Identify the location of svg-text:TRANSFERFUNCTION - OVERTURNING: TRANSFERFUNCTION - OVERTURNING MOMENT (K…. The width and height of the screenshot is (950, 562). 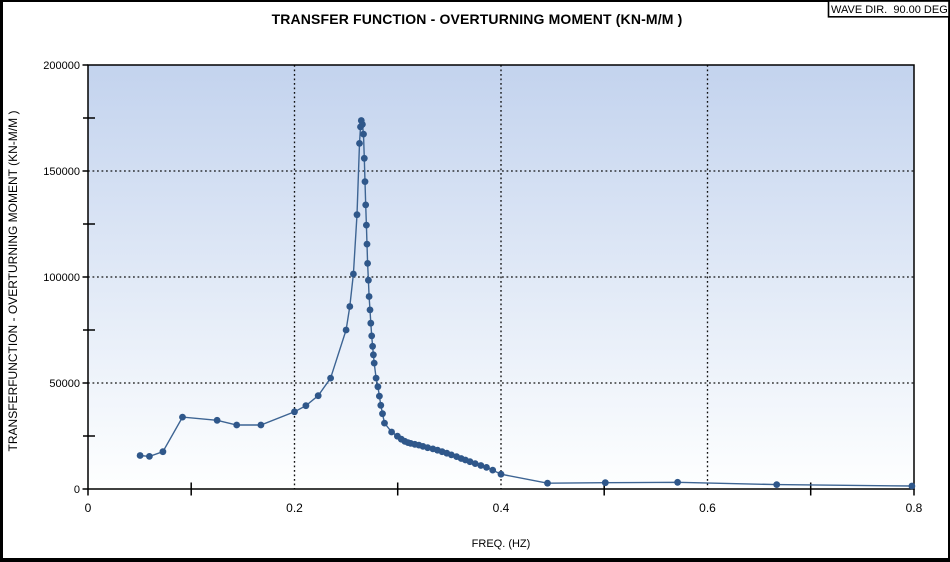
(13, 281).